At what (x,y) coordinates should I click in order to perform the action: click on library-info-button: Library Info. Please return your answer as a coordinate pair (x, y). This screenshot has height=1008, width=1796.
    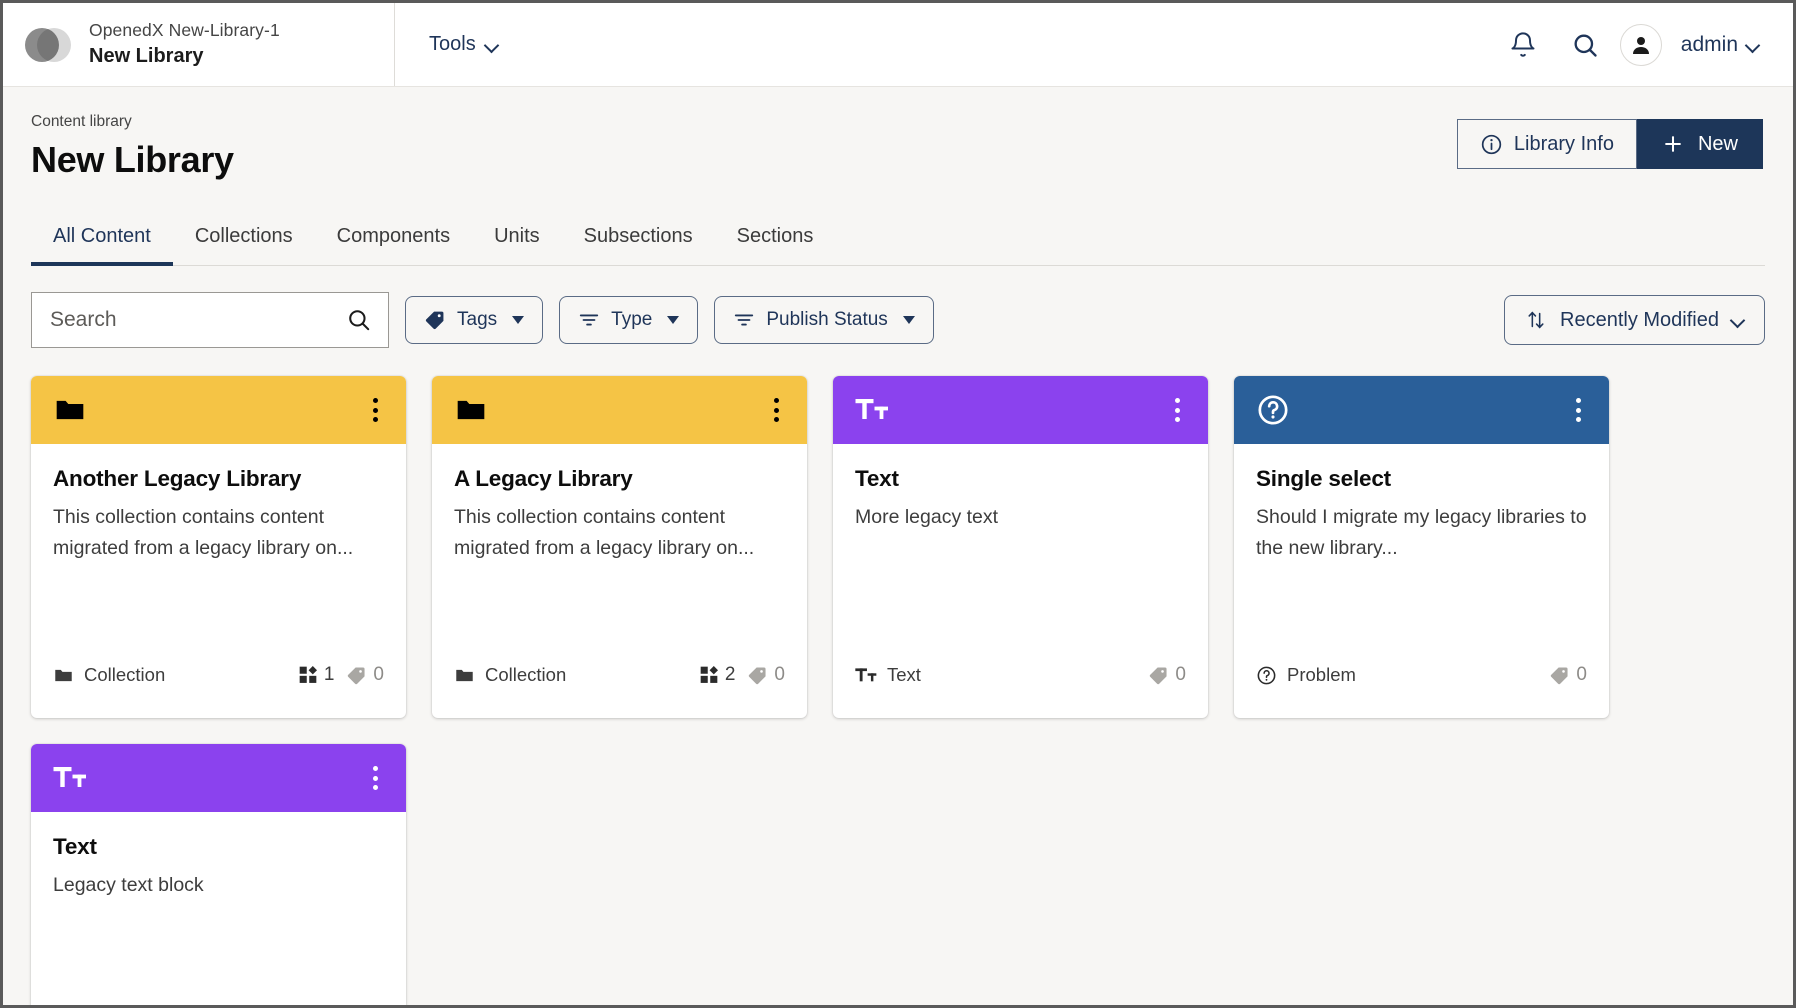
    Looking at the image, I should click on (1546, 144).